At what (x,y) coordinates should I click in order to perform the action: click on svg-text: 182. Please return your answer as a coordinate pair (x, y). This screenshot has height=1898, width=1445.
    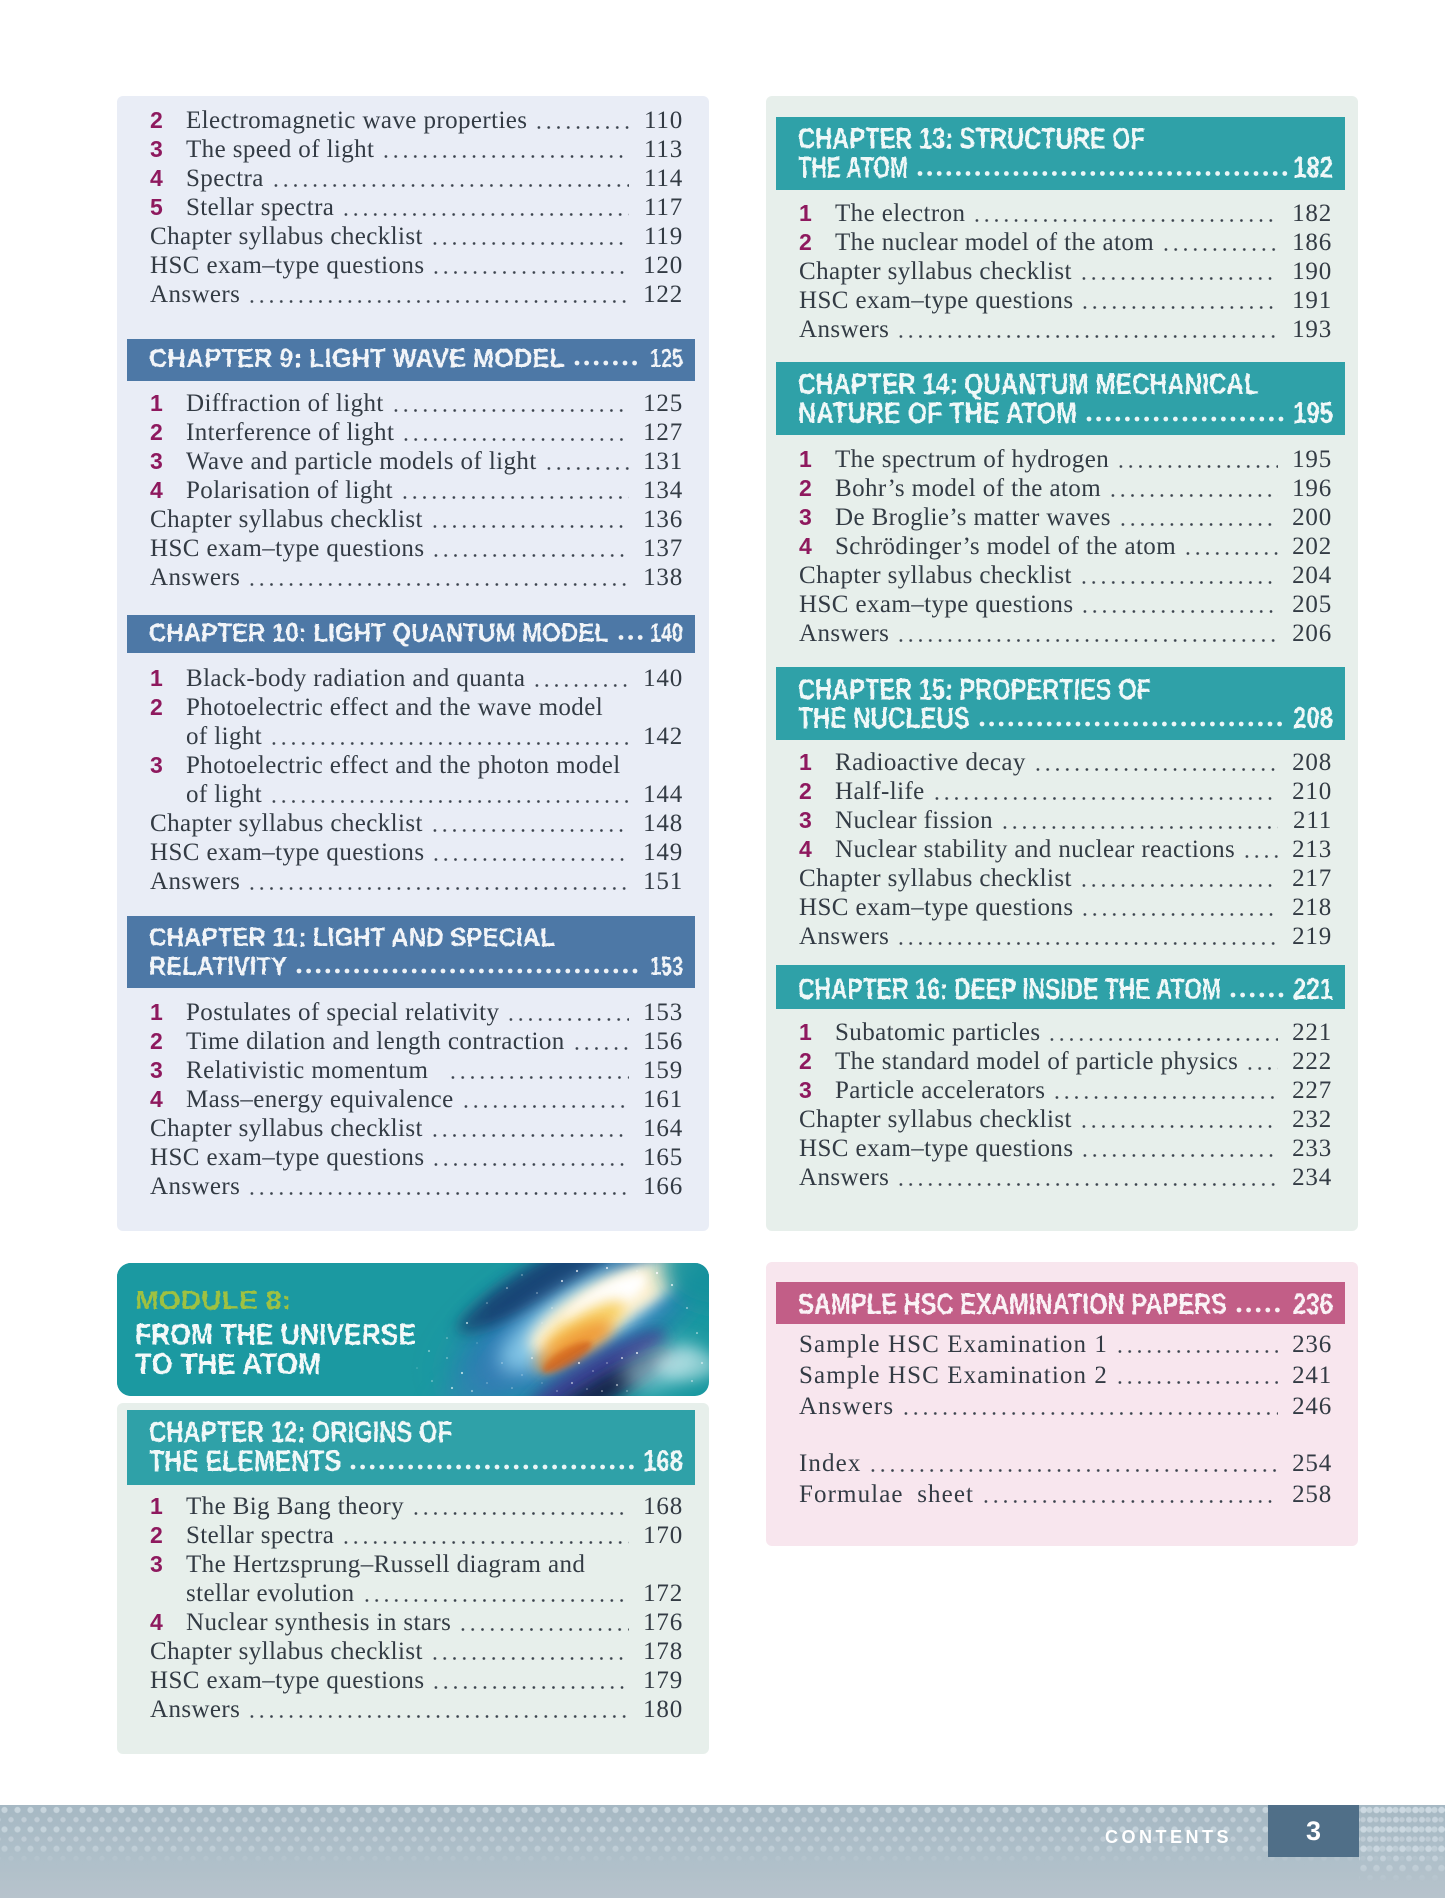
    Looking at the image, I should click on (1313, 168).